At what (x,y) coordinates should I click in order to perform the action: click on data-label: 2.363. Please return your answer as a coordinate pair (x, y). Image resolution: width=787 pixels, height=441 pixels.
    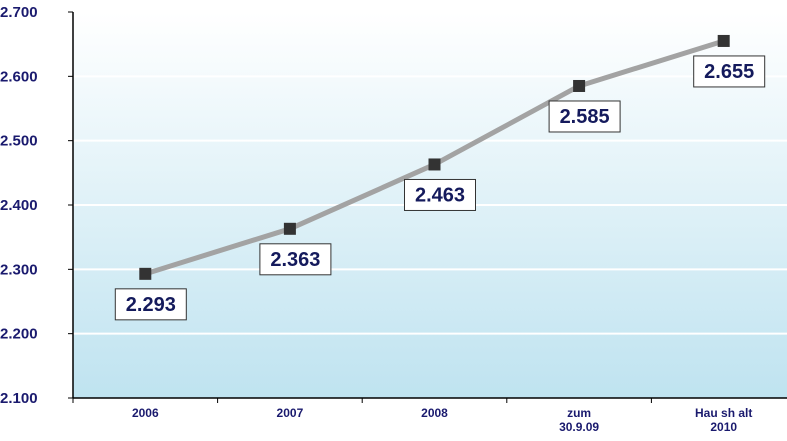
    Looking at the image, I should click on (295, 260).